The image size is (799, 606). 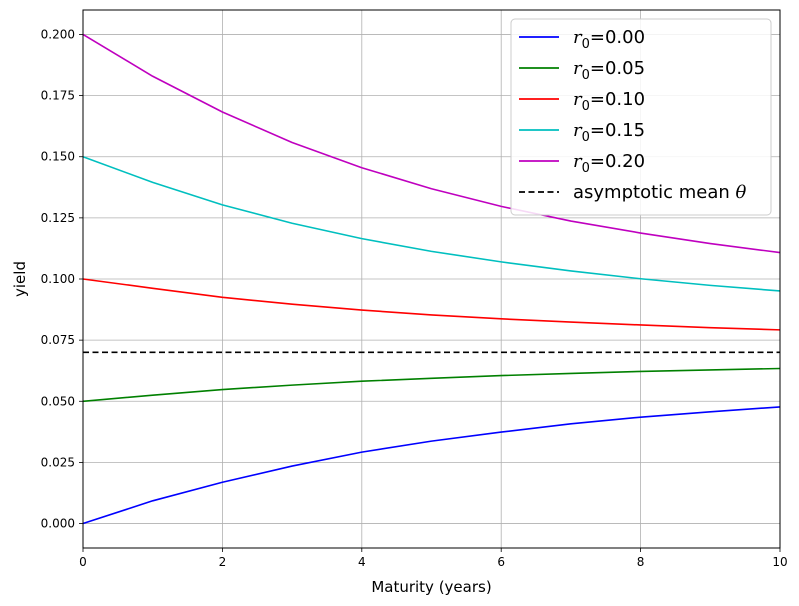 What do you see at coordinates (83, 562) in the screenshot?
I see `x-tick-label: 0` at bounding box center [83, 562].